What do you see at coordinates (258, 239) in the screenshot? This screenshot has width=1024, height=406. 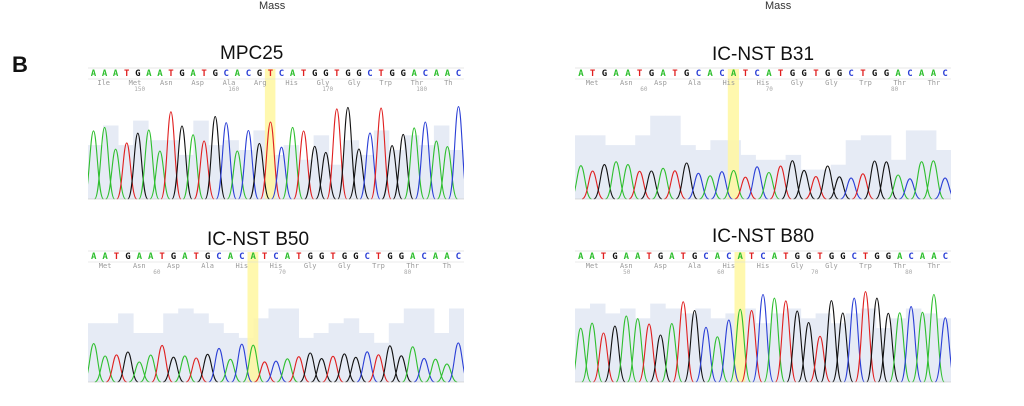 I see `panel-title-b50: IC-NST B50` at bounding box center [258, 239].